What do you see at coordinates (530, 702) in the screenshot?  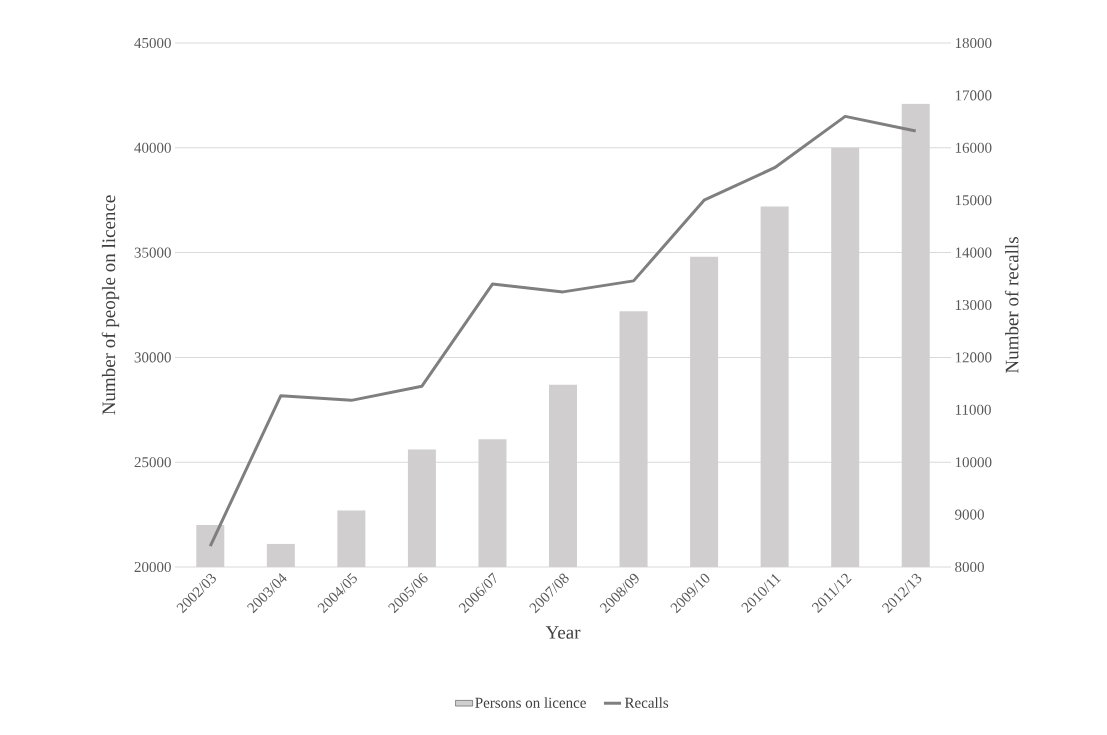 I see `legend-label: Persons on licence` at bounding box center [530, 702].